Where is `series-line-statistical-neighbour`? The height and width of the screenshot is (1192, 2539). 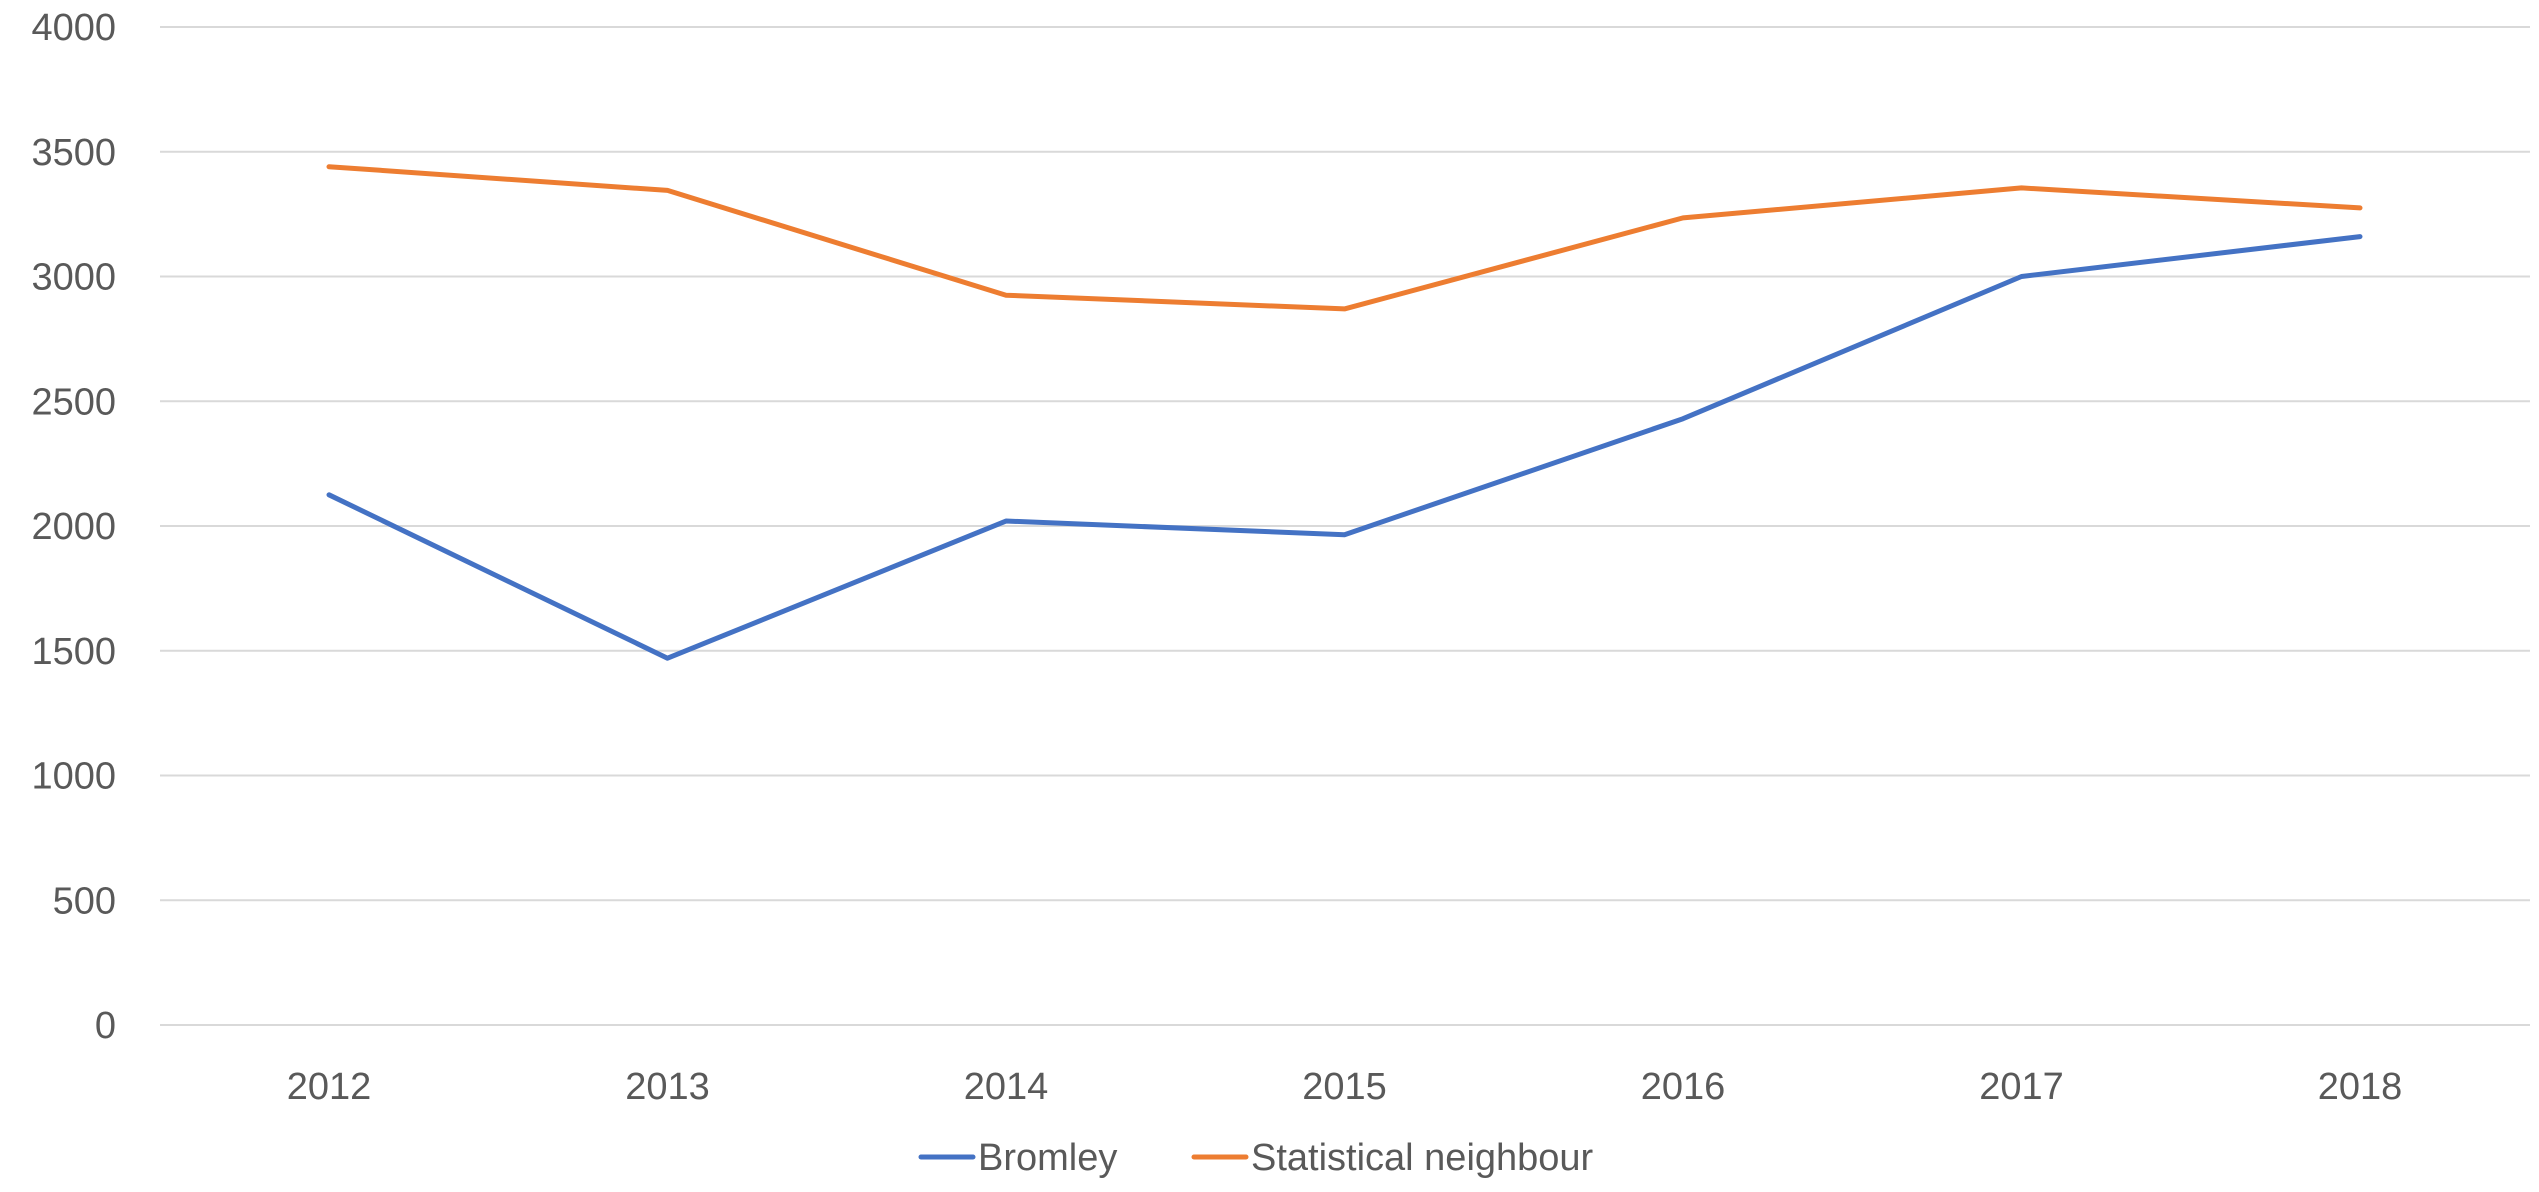
series-line-statistical-neighbour is located at coordinates (1344, 238).